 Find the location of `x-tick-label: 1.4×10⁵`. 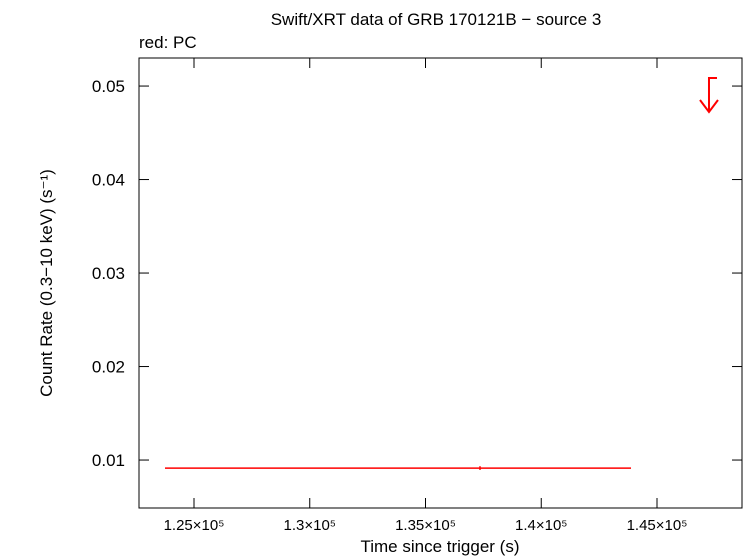

x-tick-label: 1.4×10⁵ is located at coordinates (541, 525).